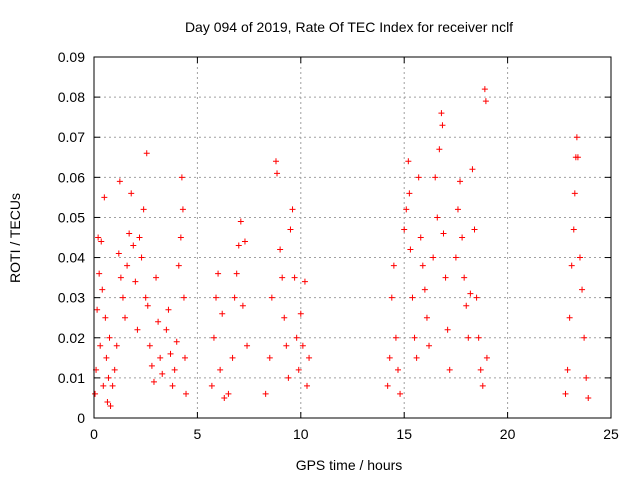 Image resolution: width=640 pixels, height=480 pixels. What do you see at coordinates (71, 97) in the screenshot?
I see `y-tick-label: 0.08` at bounding box center [71, 97].